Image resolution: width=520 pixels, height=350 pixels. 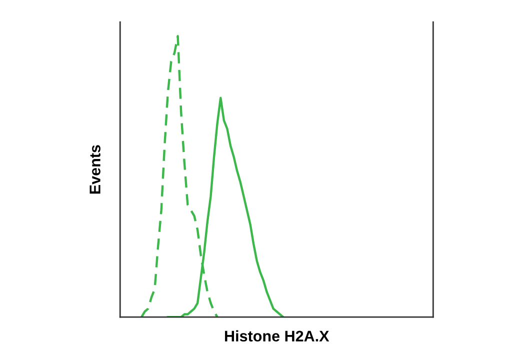 I want to click on x-axis-title: Histone H2A.X, so click(x=277, y=336).